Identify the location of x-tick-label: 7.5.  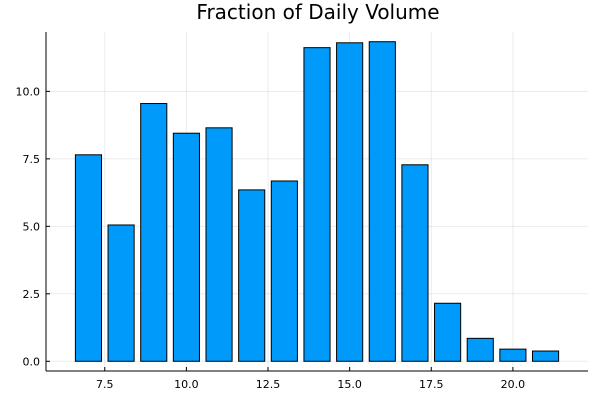
(105, 384).